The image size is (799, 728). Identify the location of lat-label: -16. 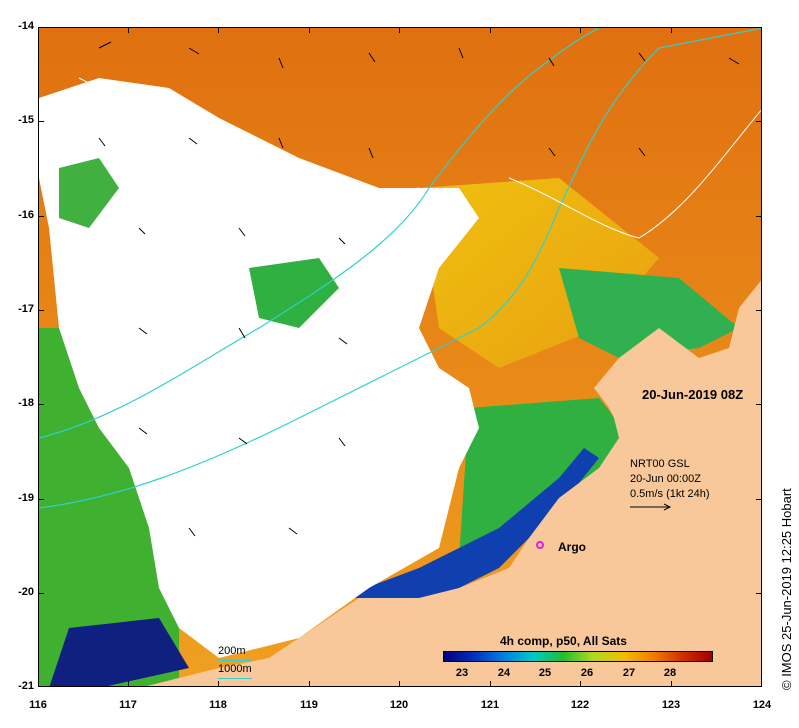
(26, 215).